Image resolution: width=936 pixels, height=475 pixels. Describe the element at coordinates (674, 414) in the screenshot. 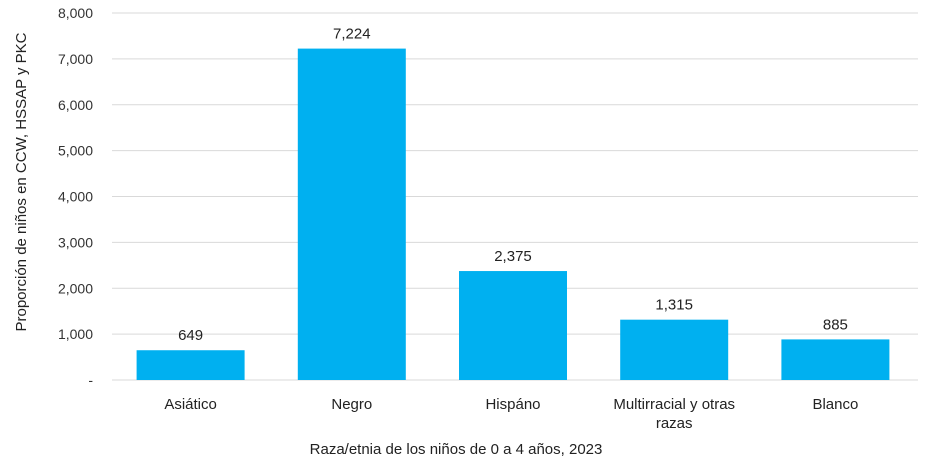

I see `x-category-label: Multirracial y otras razas` at that location.